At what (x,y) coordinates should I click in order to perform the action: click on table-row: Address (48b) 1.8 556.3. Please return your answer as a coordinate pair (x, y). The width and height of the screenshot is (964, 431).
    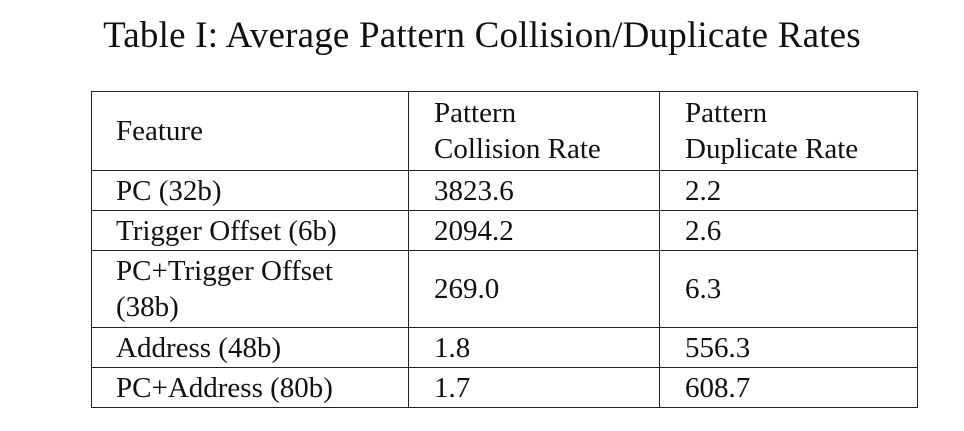
    Looking at the image, I should click on (504, 347).